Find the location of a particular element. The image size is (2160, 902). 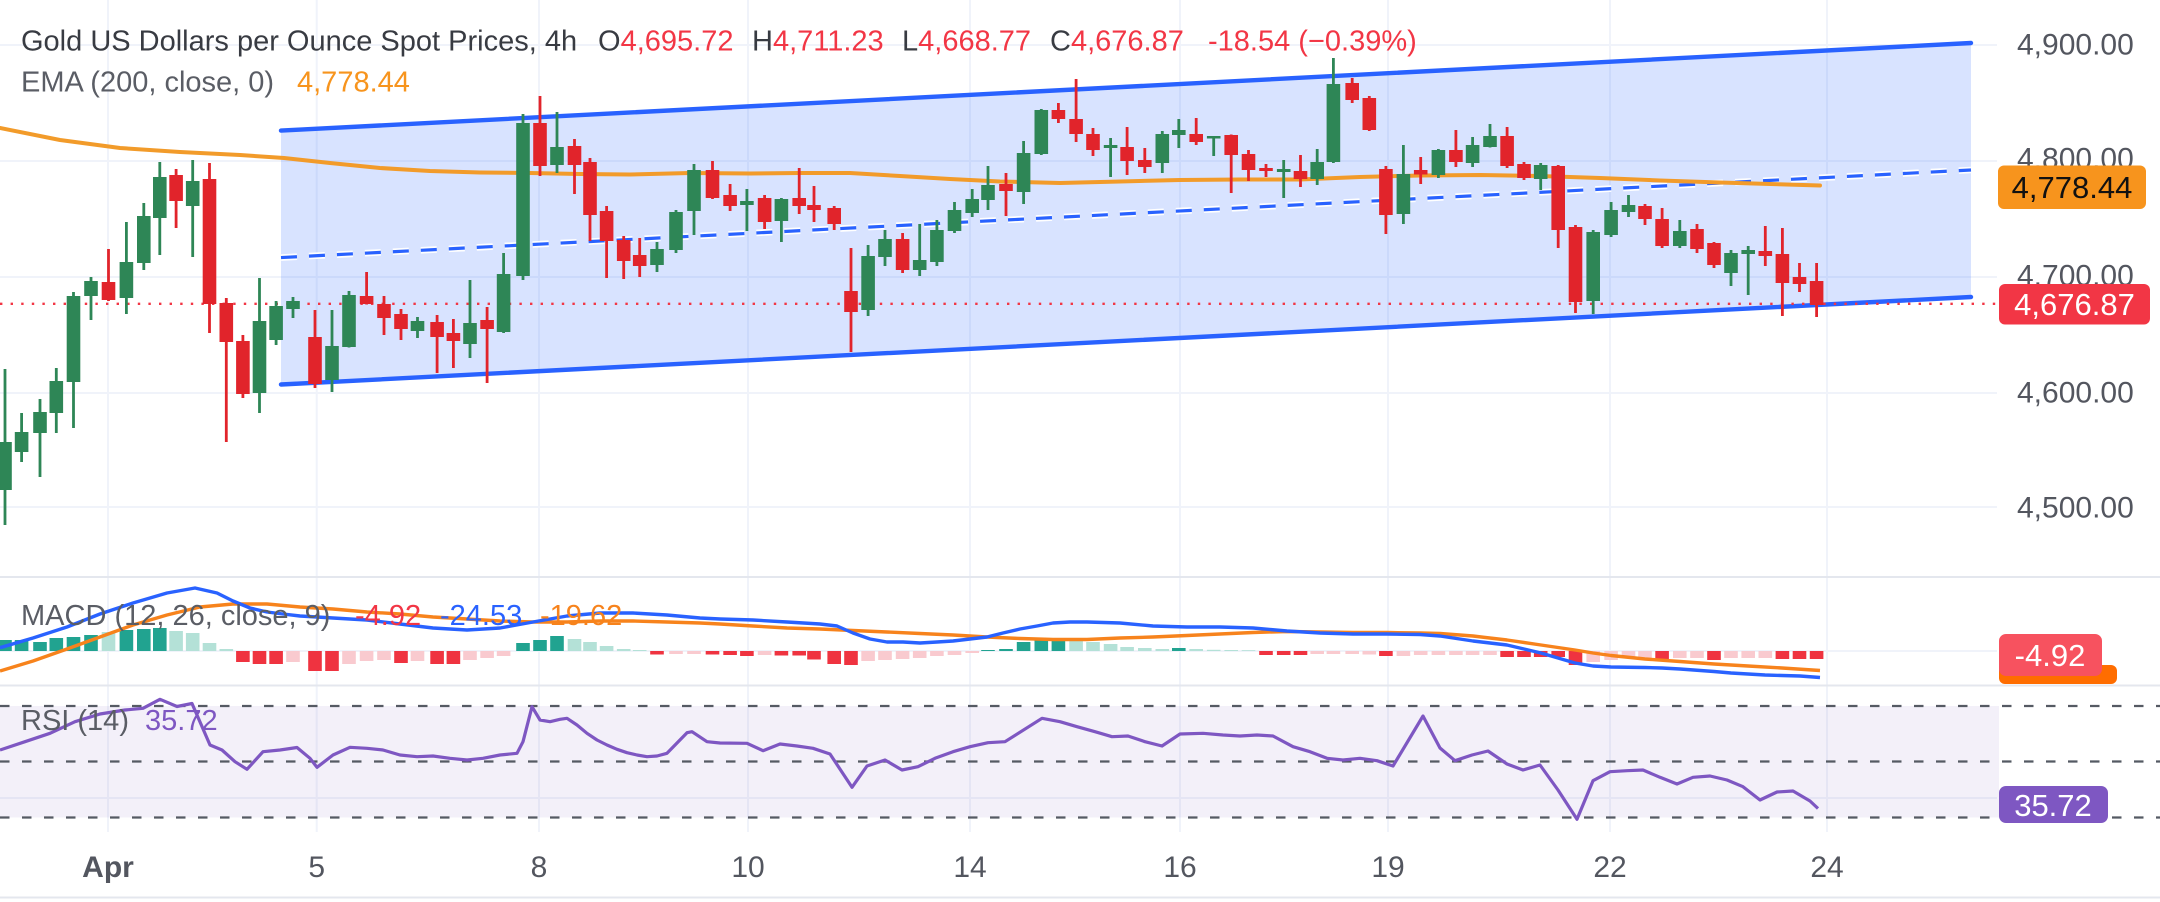

svg-text: 22 is located at coordinates (1609, 867).